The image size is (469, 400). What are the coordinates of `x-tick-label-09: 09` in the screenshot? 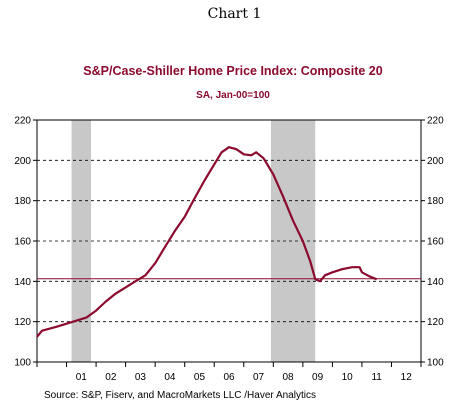 It's located at (318, 377).